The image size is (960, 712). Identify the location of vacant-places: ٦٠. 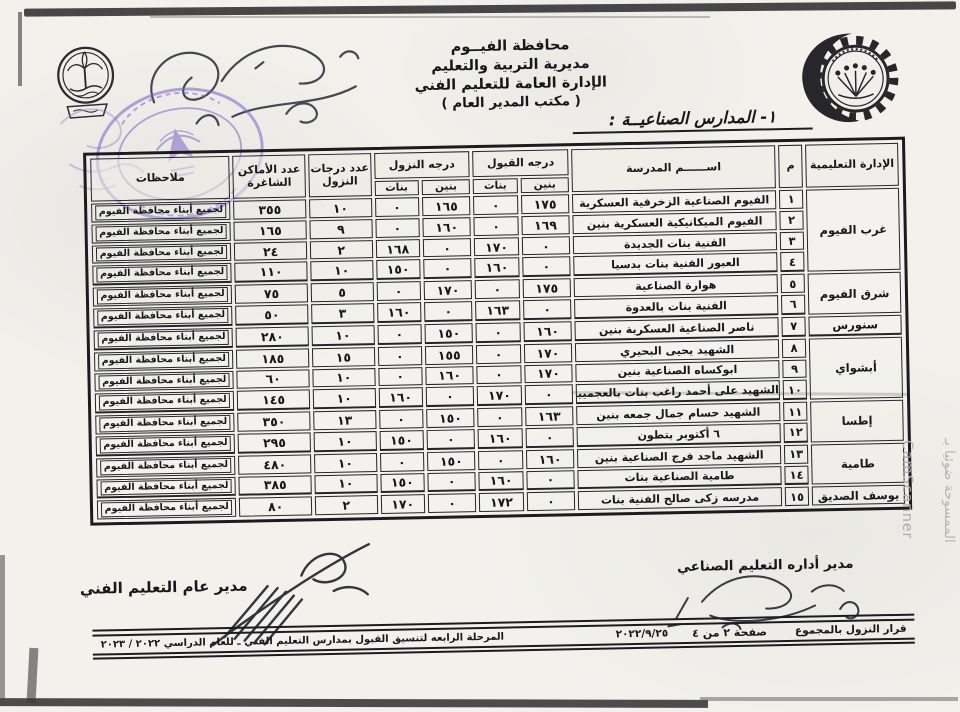
(273, 379).